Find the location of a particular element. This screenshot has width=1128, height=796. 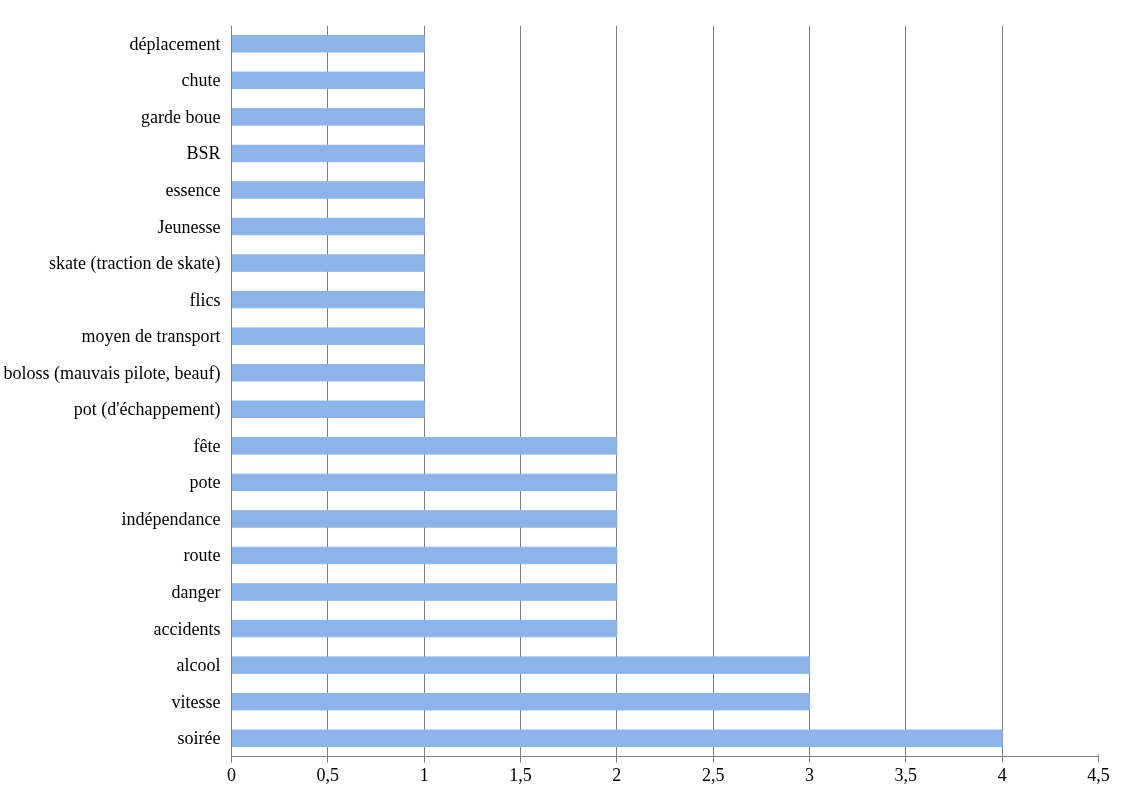

y-tick-label: flics is located at coordinates (205, 299).